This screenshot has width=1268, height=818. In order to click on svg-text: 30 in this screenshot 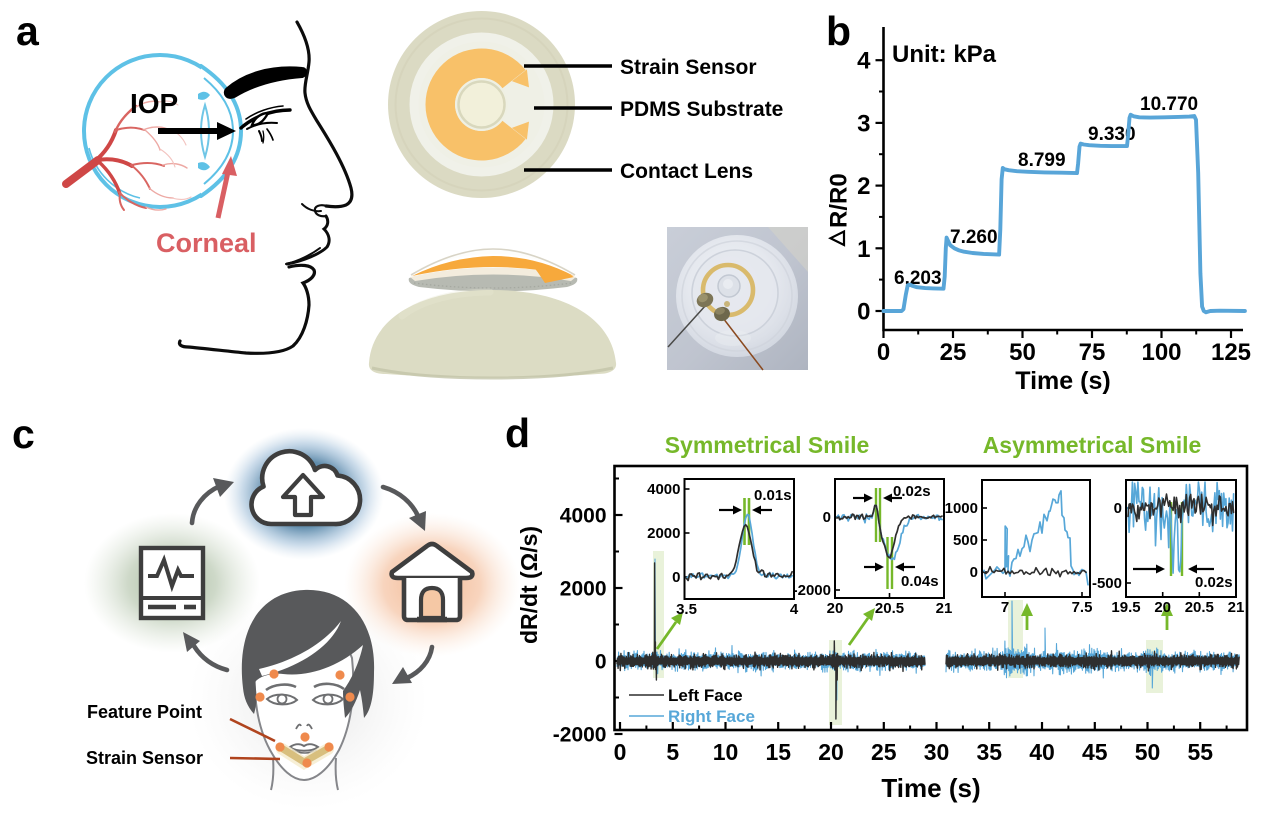, I will do `click(937, 752)`.